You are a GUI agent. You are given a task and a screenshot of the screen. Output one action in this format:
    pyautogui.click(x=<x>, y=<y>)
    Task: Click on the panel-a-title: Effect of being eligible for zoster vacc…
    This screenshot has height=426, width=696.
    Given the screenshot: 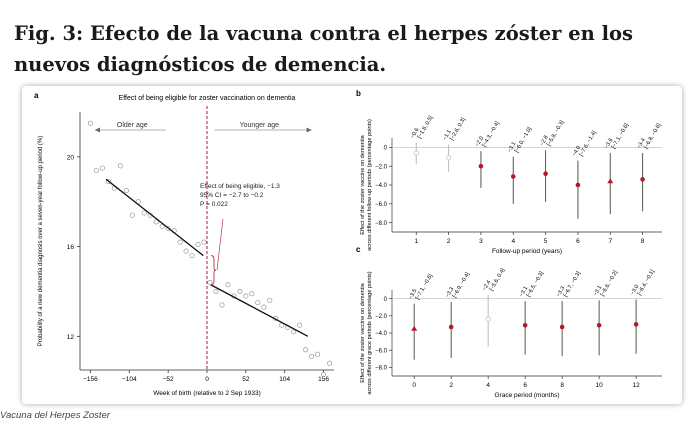 What is the action you would take?
    pyautogui.click(x=207, y=98)
    